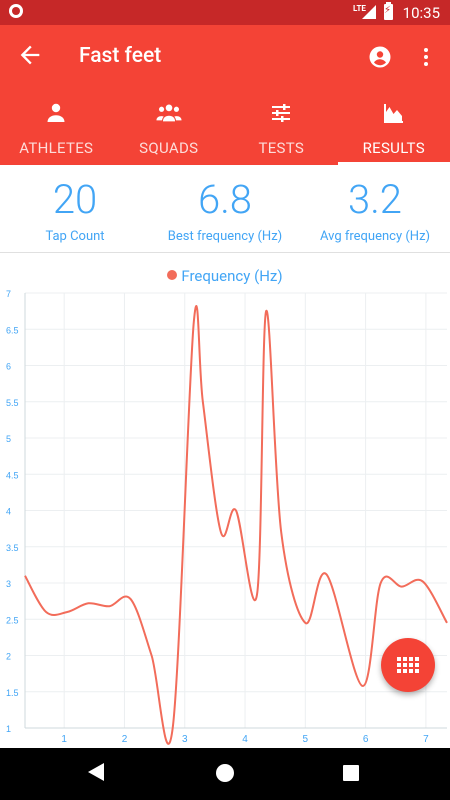  What do you see at coordinates (426, 57) in the screenshot?
I see `more-vert-icon` at bounding box center [426, 57].